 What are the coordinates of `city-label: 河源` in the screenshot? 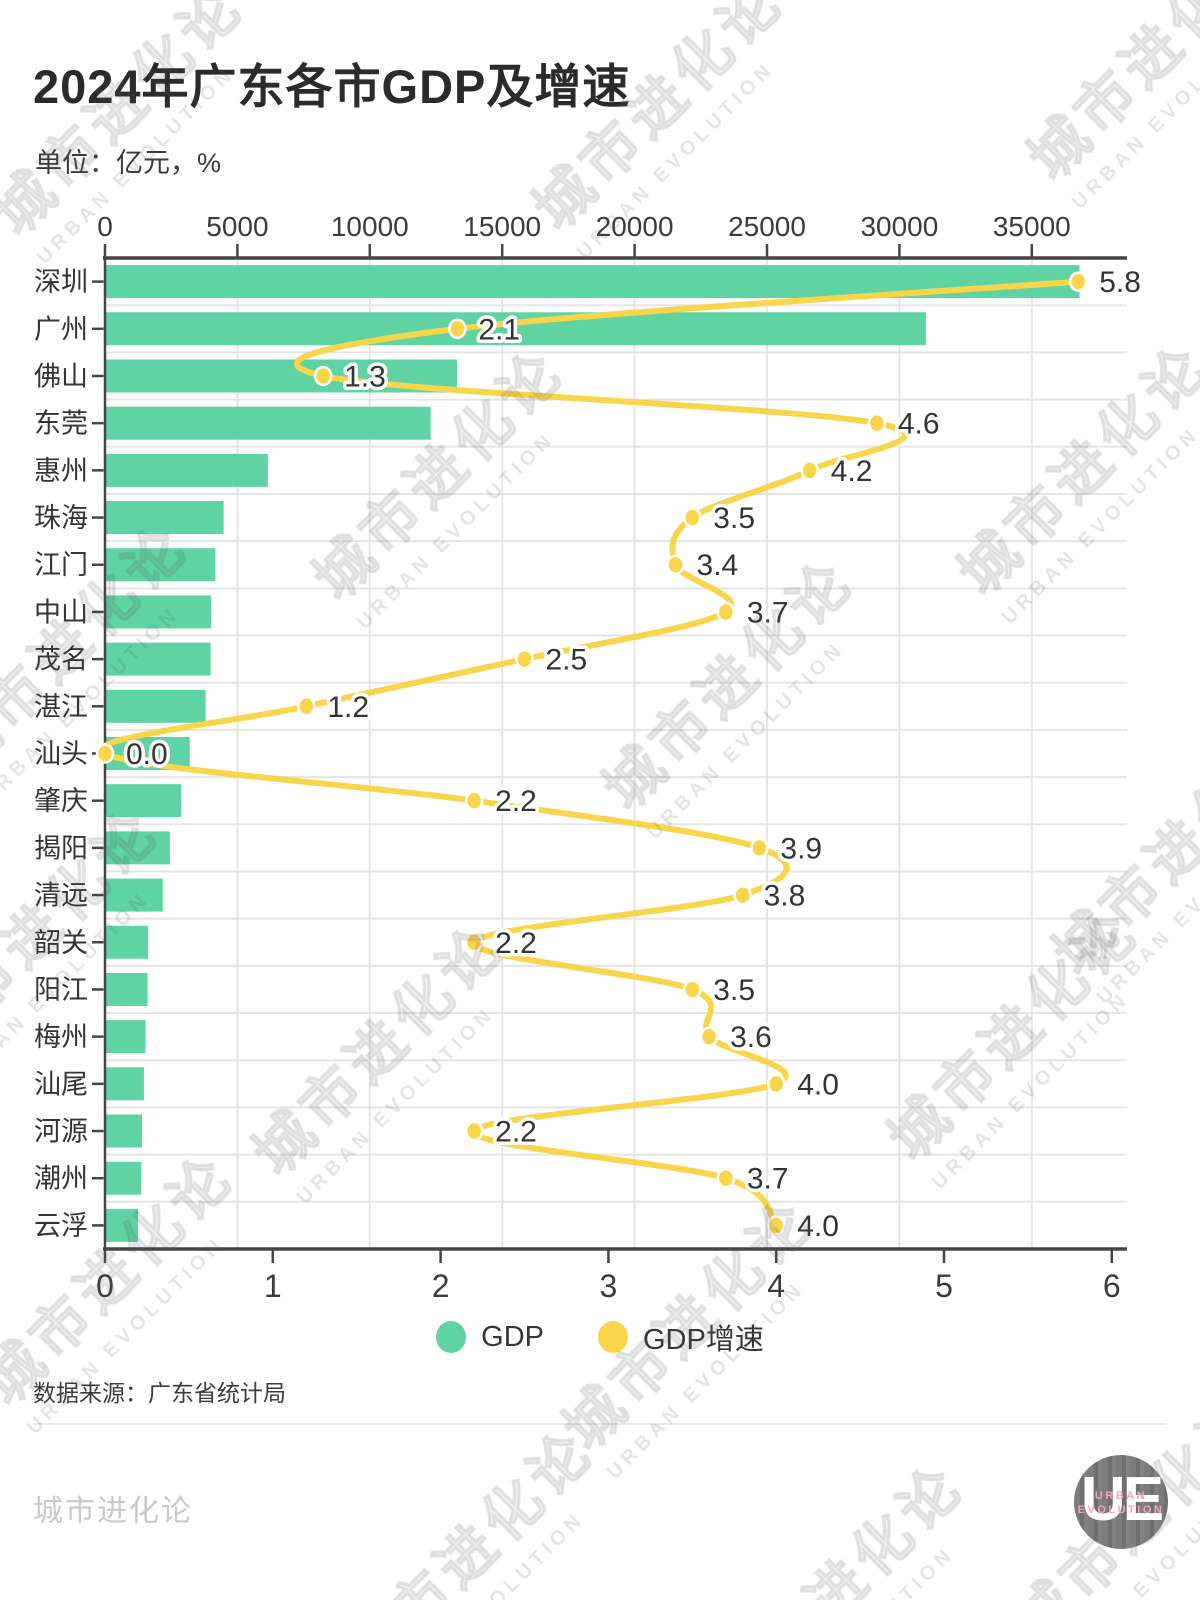 It's located at (61, 1132).